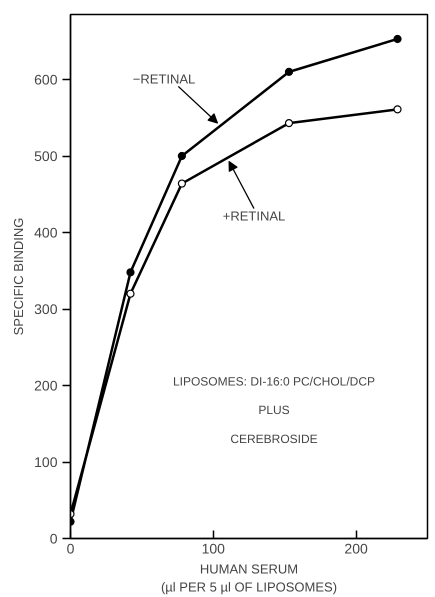  What do you see at coordinates (254, 216) in the screenshot?
I see `annotation: +RETINAL` at bounding box center [254, 216].